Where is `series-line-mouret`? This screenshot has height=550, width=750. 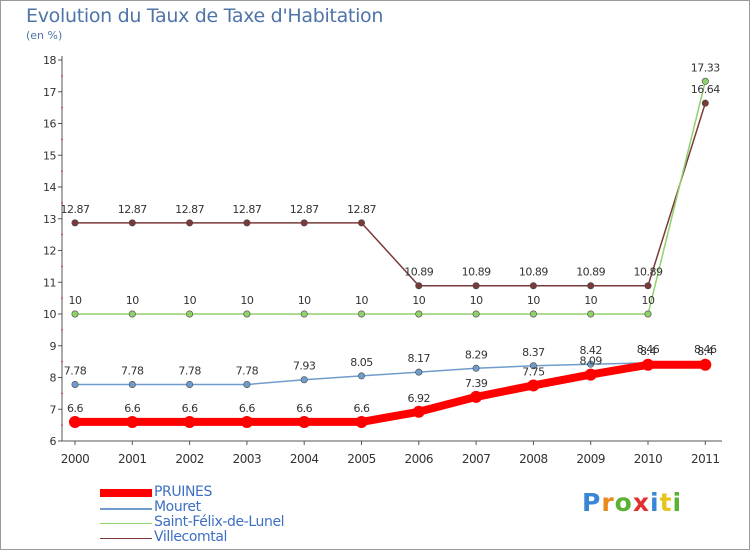
series-line-mouret is located at coordinates (390, 374).